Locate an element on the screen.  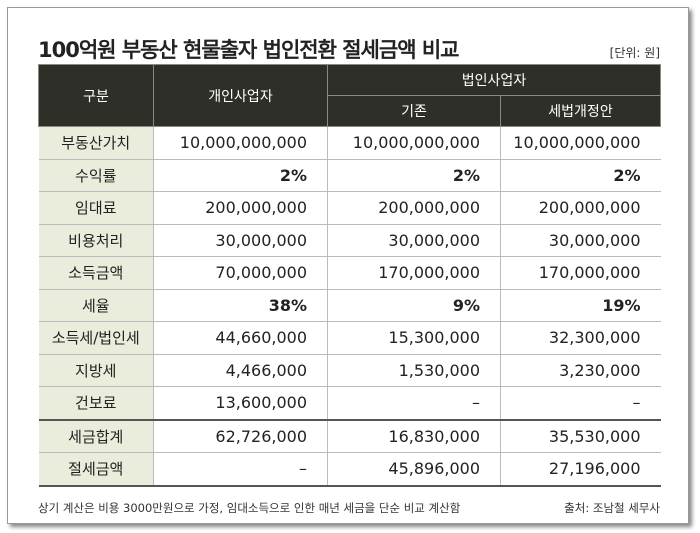
cell: 70,000,000 is located at coordinates (240, 273).